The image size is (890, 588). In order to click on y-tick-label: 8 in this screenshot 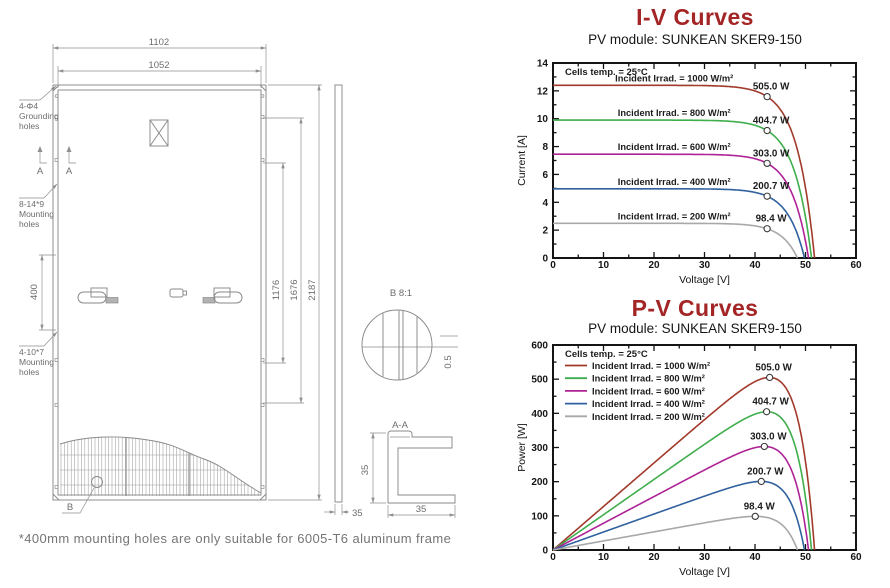, I will do `click(545, 147)`.